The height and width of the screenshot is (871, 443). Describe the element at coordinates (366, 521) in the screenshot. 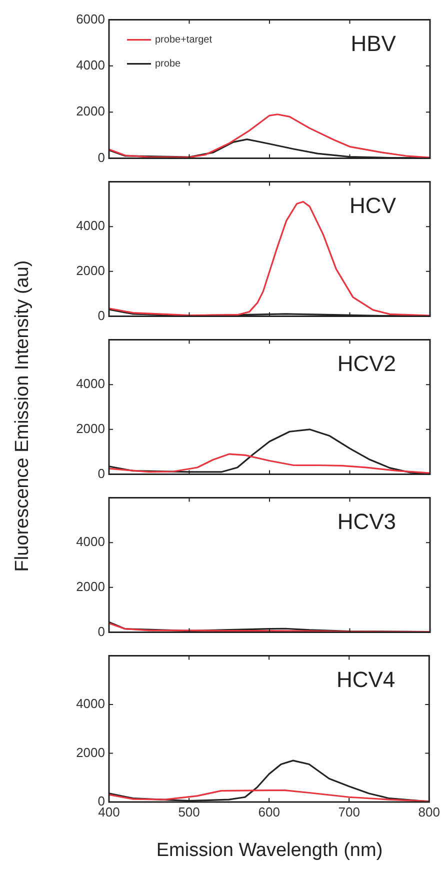

I see `text: HCV3` at that location.